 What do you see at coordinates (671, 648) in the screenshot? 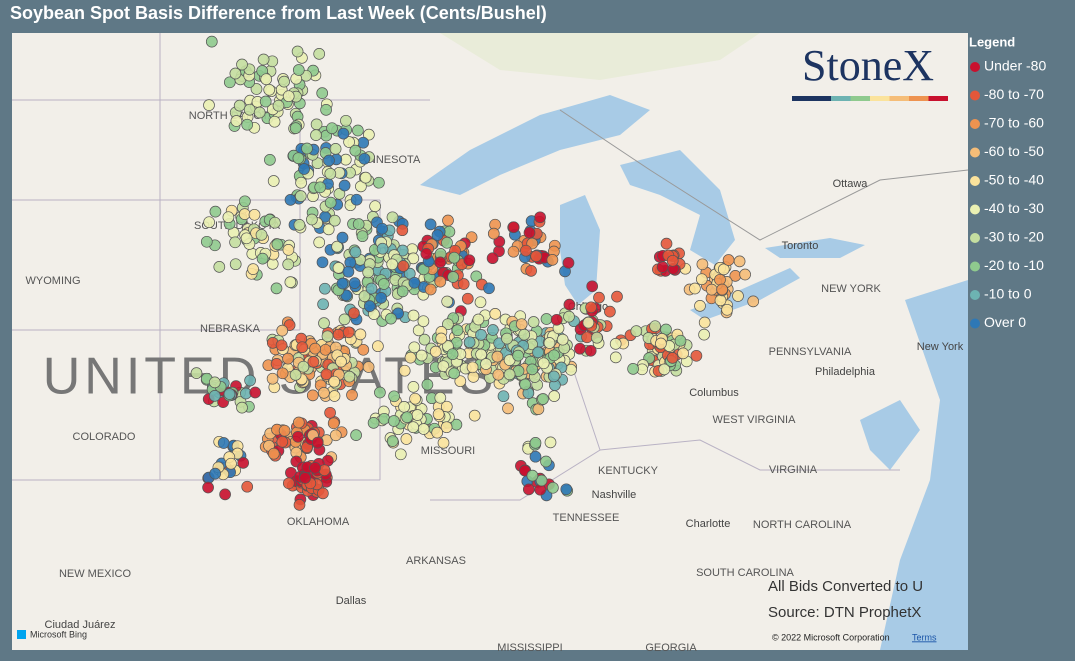
I see `place-label: GEORGIA` at bounding box center [671, 648].